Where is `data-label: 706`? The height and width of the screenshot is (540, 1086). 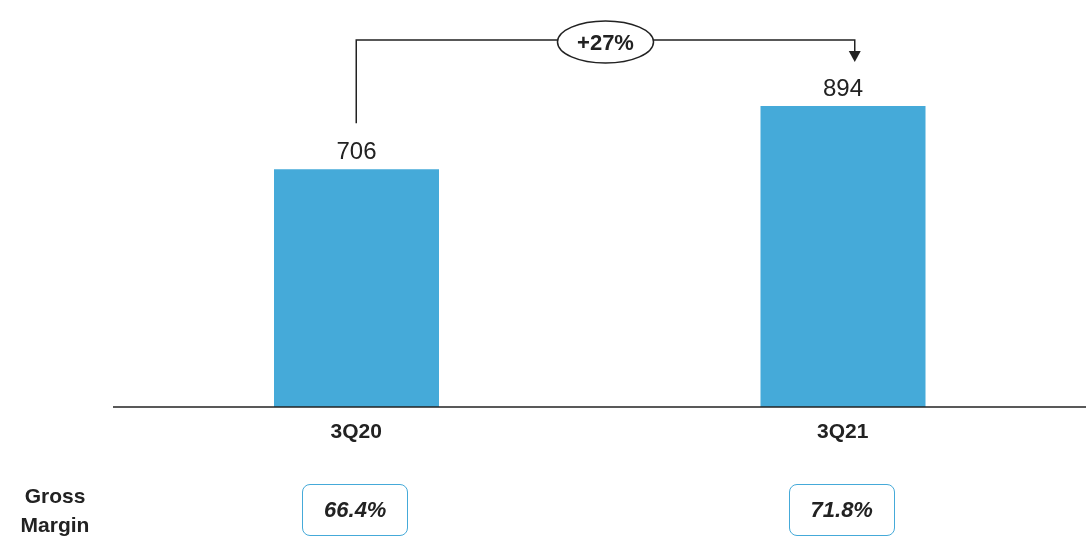 data-label: 706 is located at coordinates (356, 151).